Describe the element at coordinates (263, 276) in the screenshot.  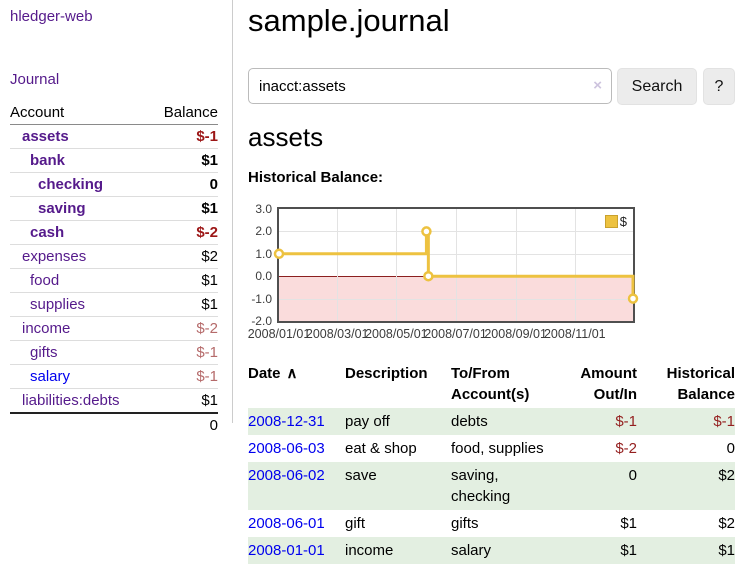
I see `y-tick-label: 0.0` at that location.